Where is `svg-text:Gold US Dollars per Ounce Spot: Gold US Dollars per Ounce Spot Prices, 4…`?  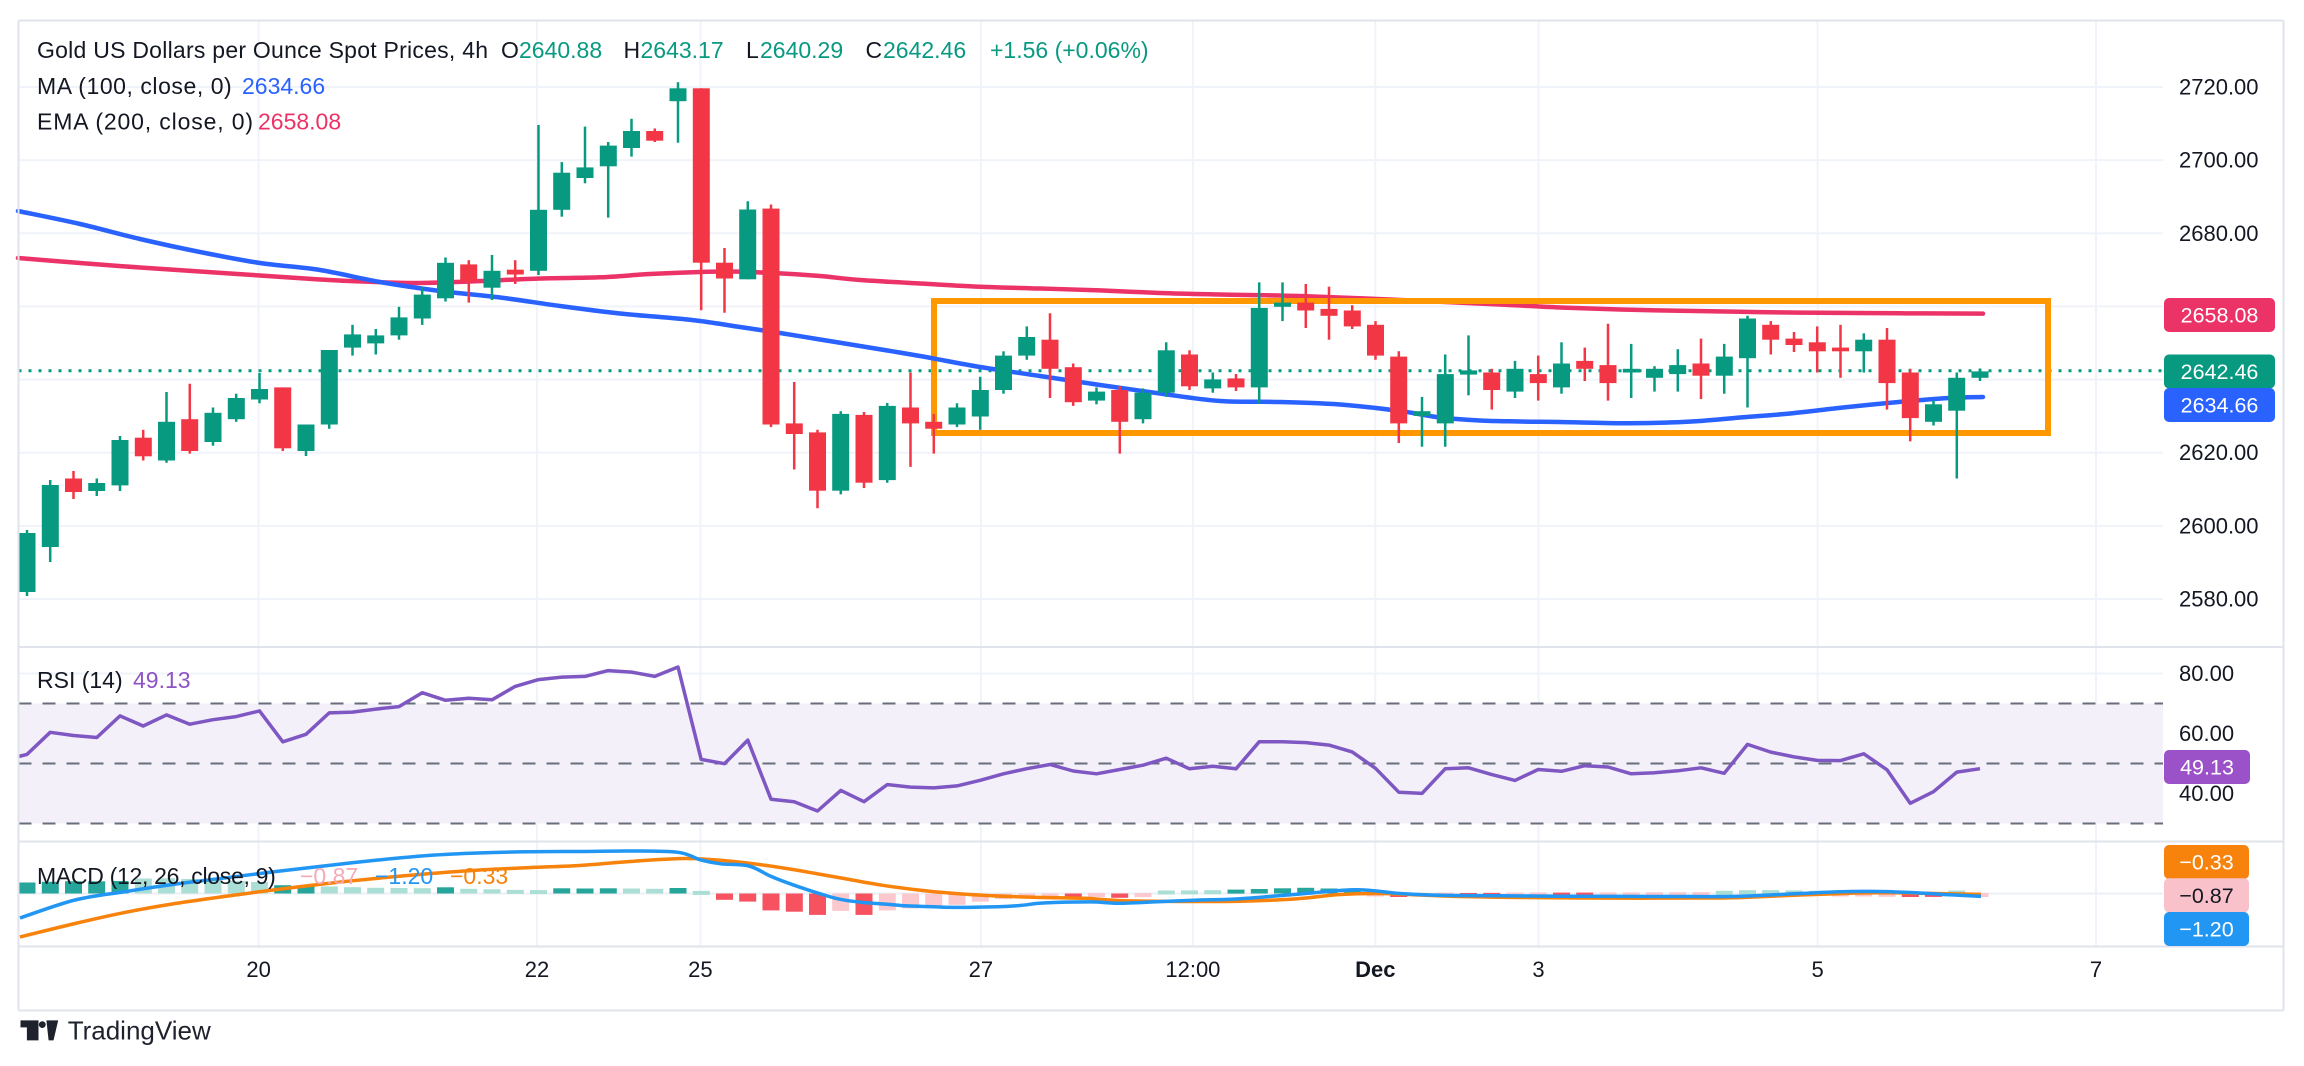 svg-text:Gold US Dollars per Ounce Spot: Gold US Dollars per Ounce Spot Prices, 4… is located at coordinates (262, 50).